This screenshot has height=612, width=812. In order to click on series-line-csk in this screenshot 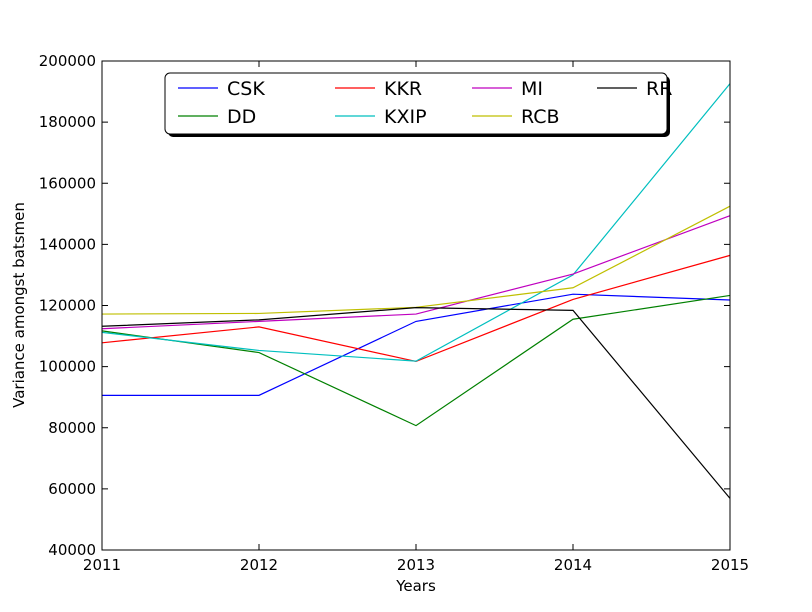, I will do `click(416, 344)`.